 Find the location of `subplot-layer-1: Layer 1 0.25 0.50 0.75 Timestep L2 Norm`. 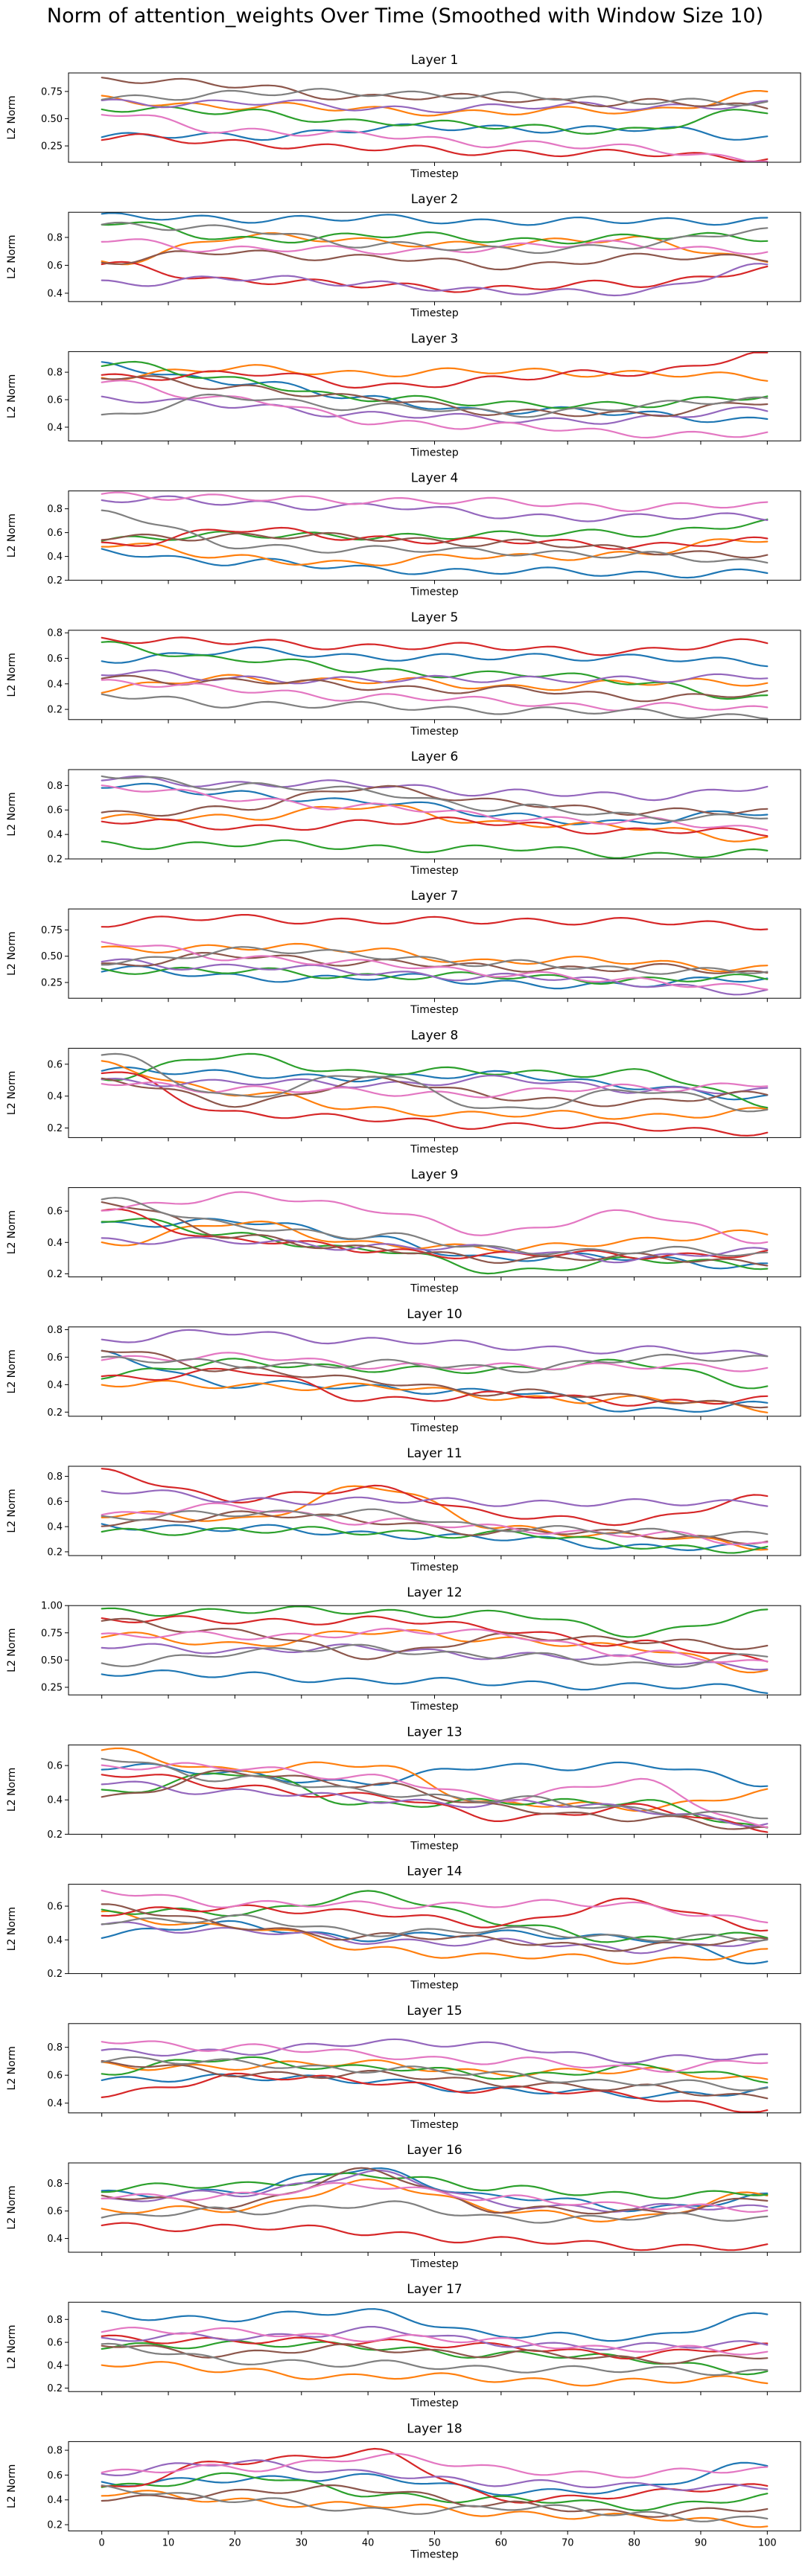

subplot-layer-1: Layer 1 0.25 0.50 0.75 Timestep L2 Norm is located at coordinates (404, 116).